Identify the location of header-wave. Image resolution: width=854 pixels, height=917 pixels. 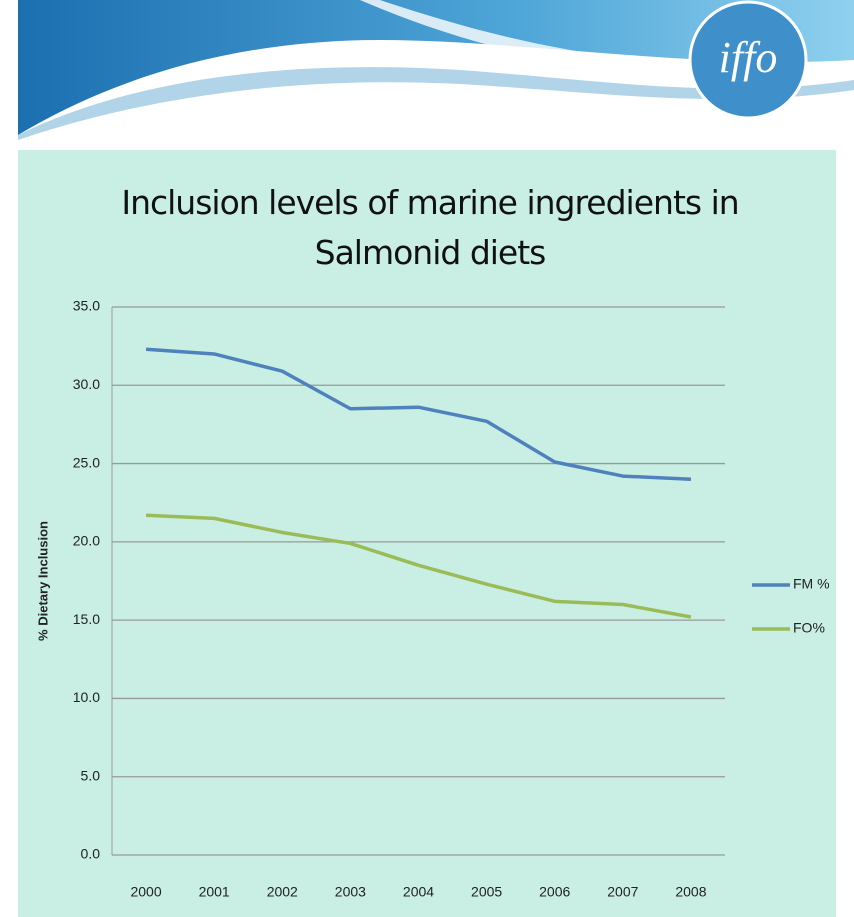
(436, 67).